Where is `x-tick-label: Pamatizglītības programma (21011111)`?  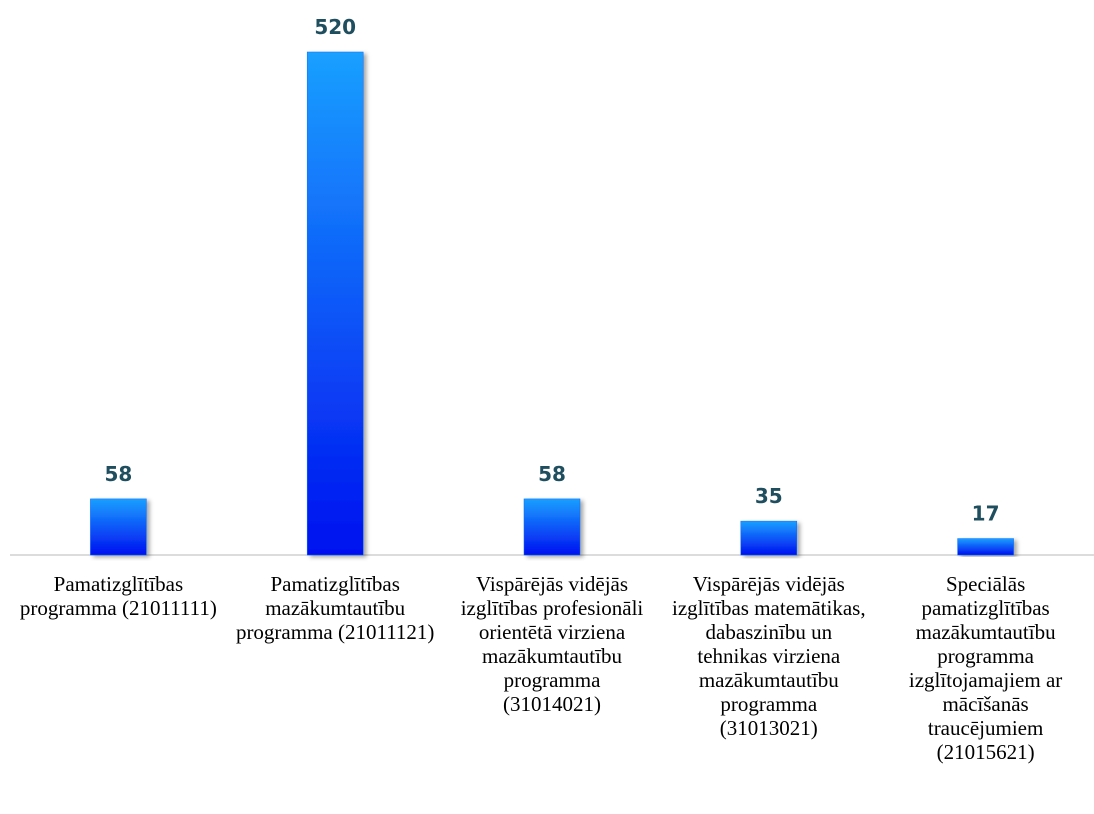
x-tick-label: Pamatizglītības programma (21011111) is located at coordinates (118, 596).